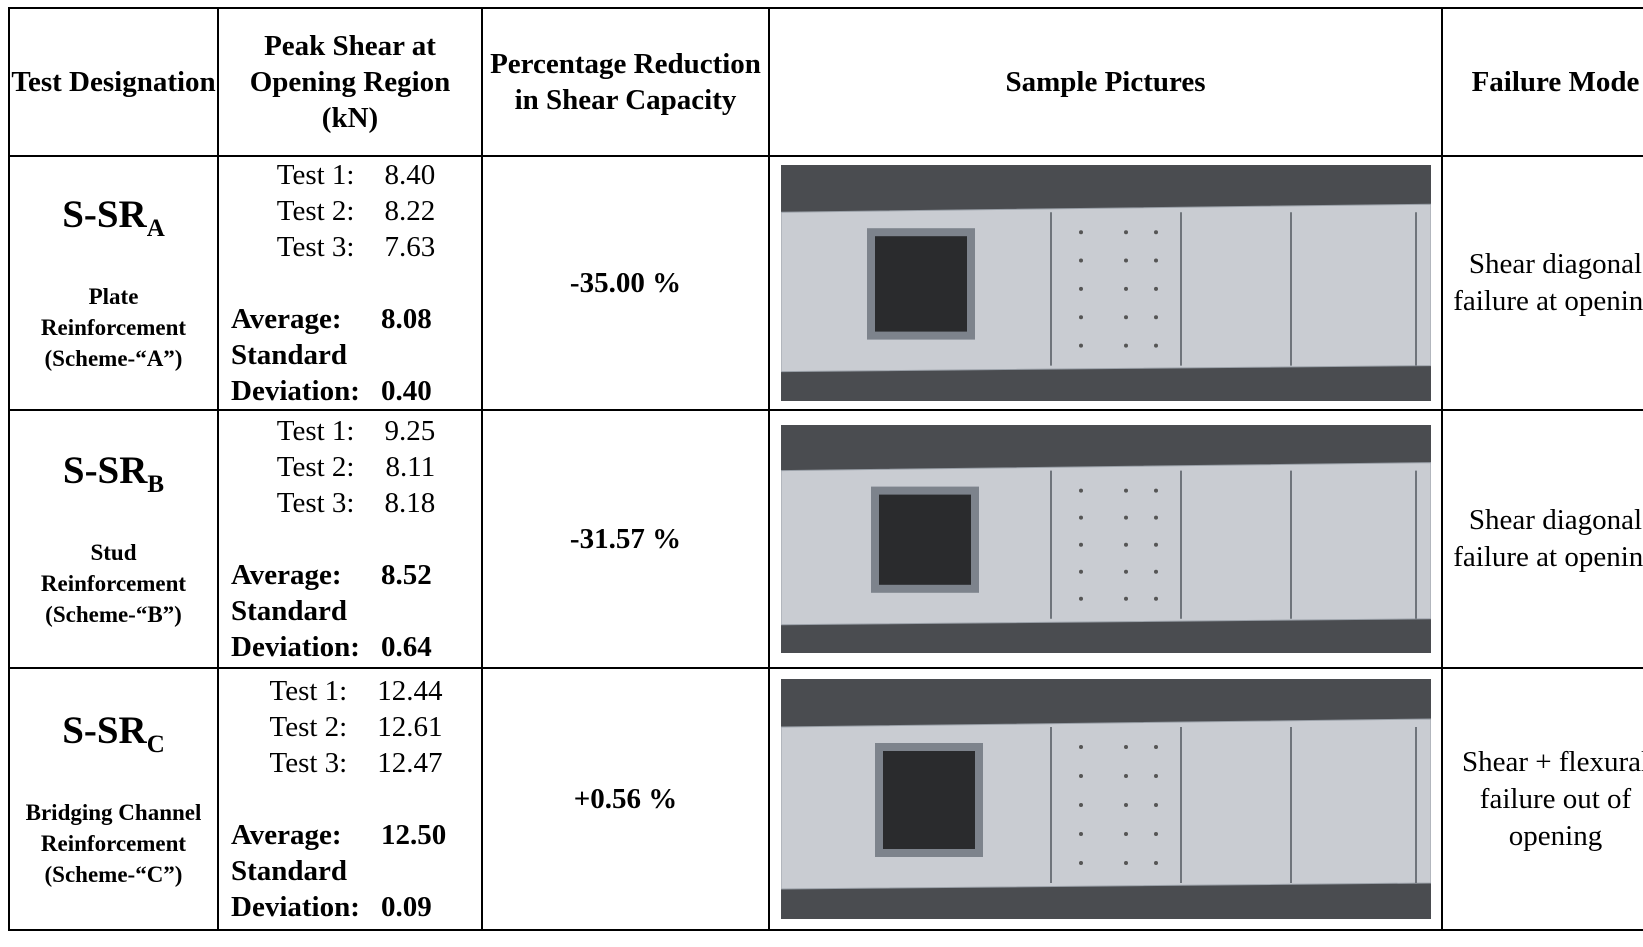 This screenshot has height=947, width=1643. I want to click on test-value: 12.47, so click(410, 763).